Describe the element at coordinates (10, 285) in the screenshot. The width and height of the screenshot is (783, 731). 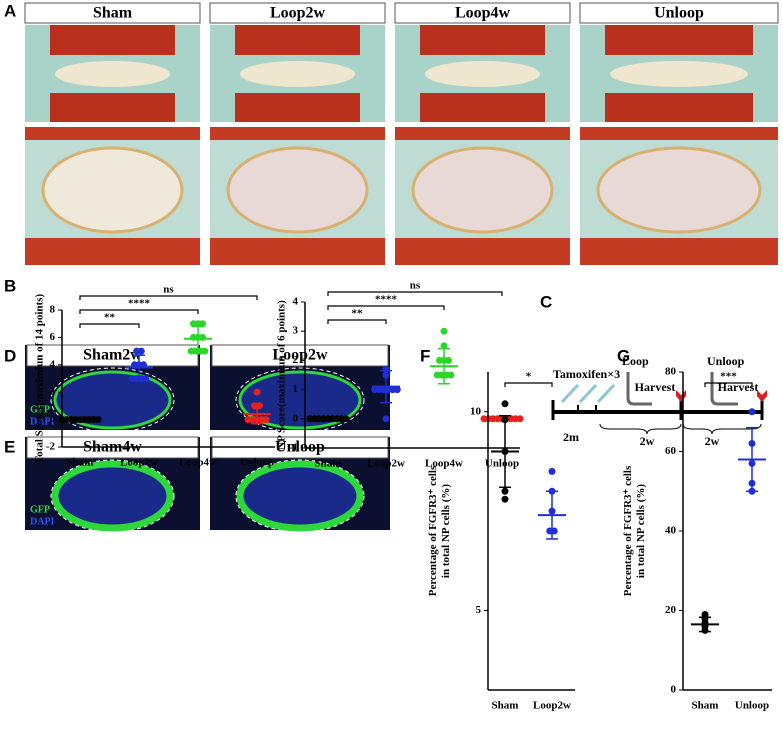
I see `panel-label: B` at that location.